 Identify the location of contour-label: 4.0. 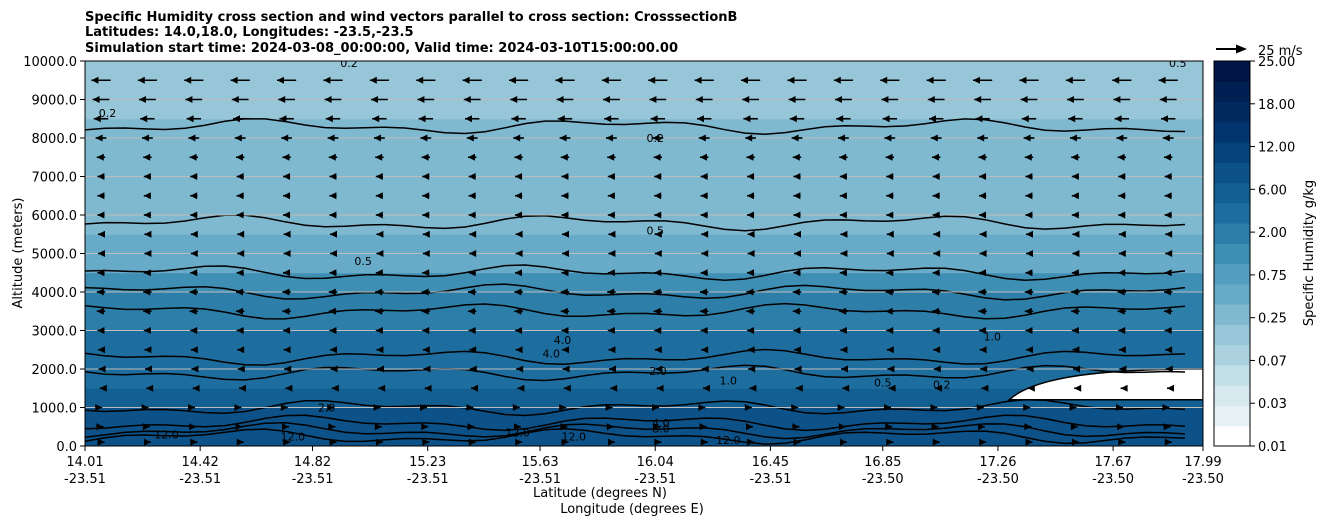
(552, 354).